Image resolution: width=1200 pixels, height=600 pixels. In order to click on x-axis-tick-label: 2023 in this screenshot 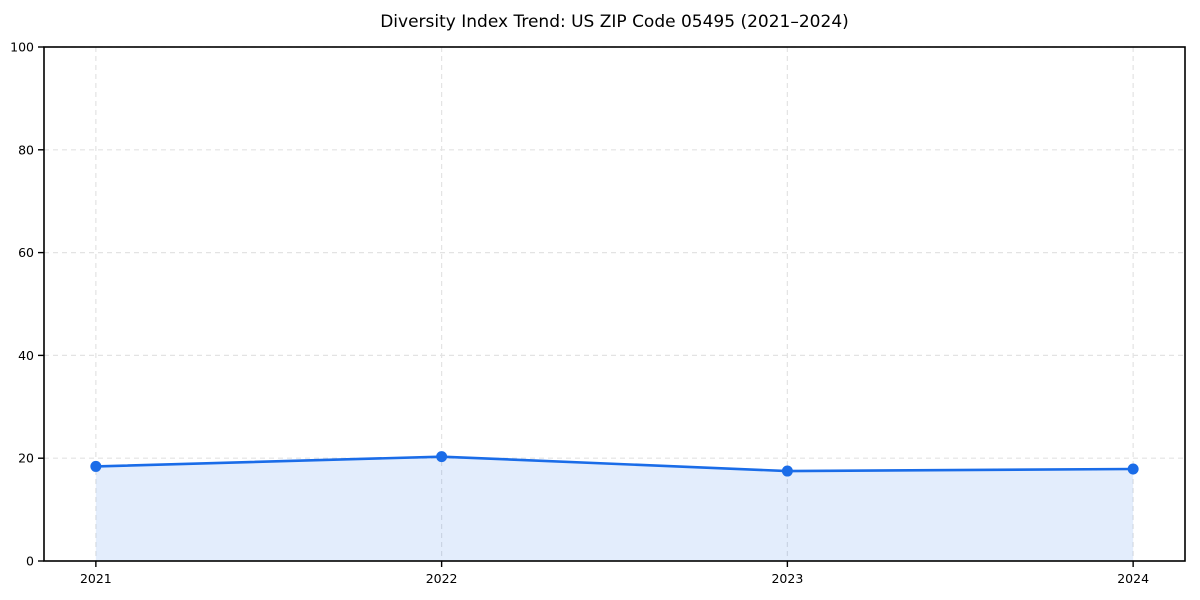, I will do `click(787, 578)`.